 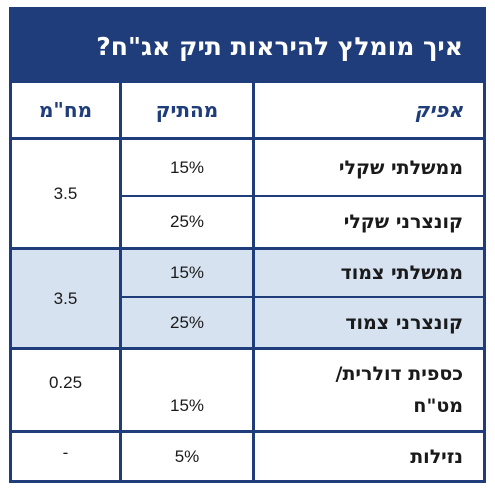 I want to click on row-label: ממשלתי שקלי, so click(x=400, y=167).